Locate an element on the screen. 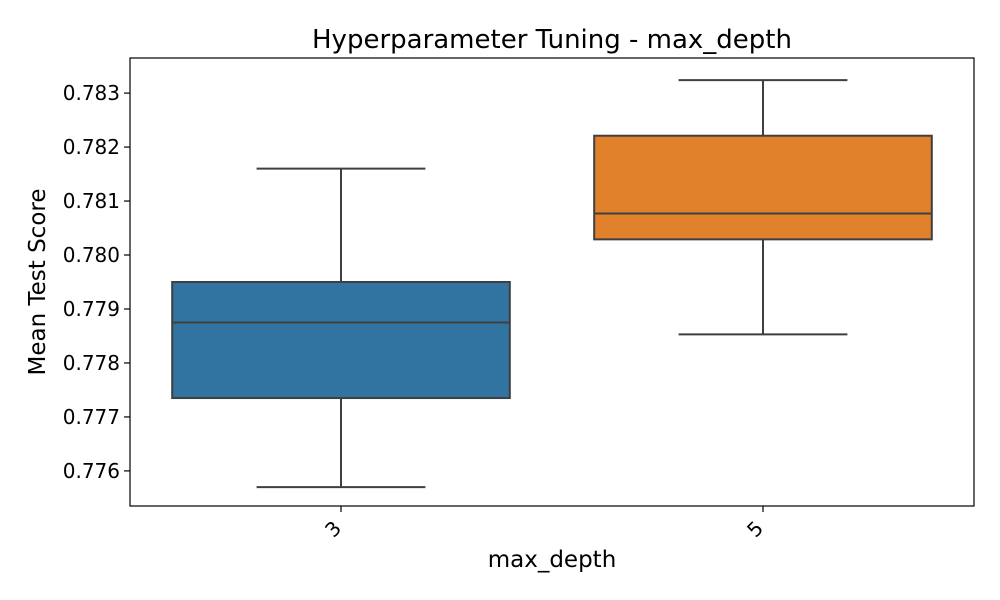 The width and height of the screenshot is (1000, 600). y-tick-label: 0.776 is located at coordinates (91, 471).